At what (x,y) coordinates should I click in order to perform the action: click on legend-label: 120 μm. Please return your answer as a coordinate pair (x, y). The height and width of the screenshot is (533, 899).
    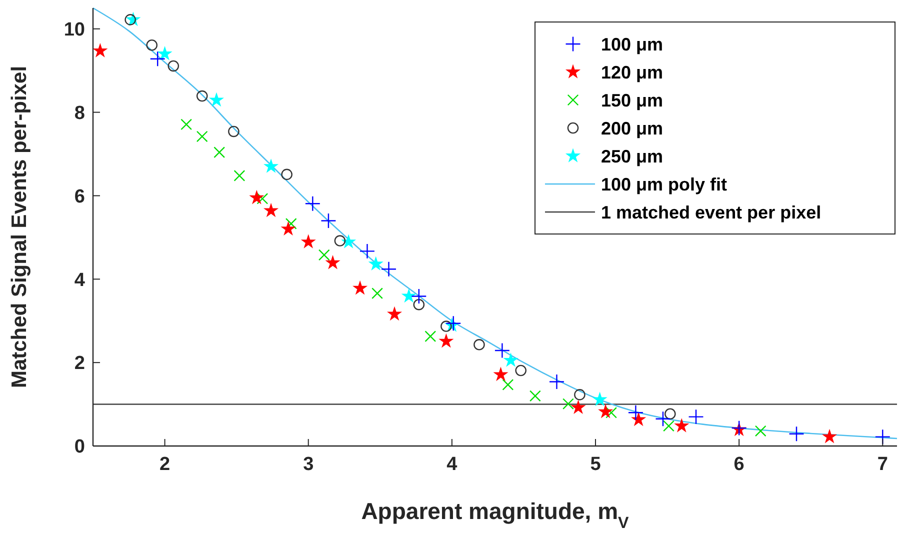
    Looking at the image, I should click on (632, 72).